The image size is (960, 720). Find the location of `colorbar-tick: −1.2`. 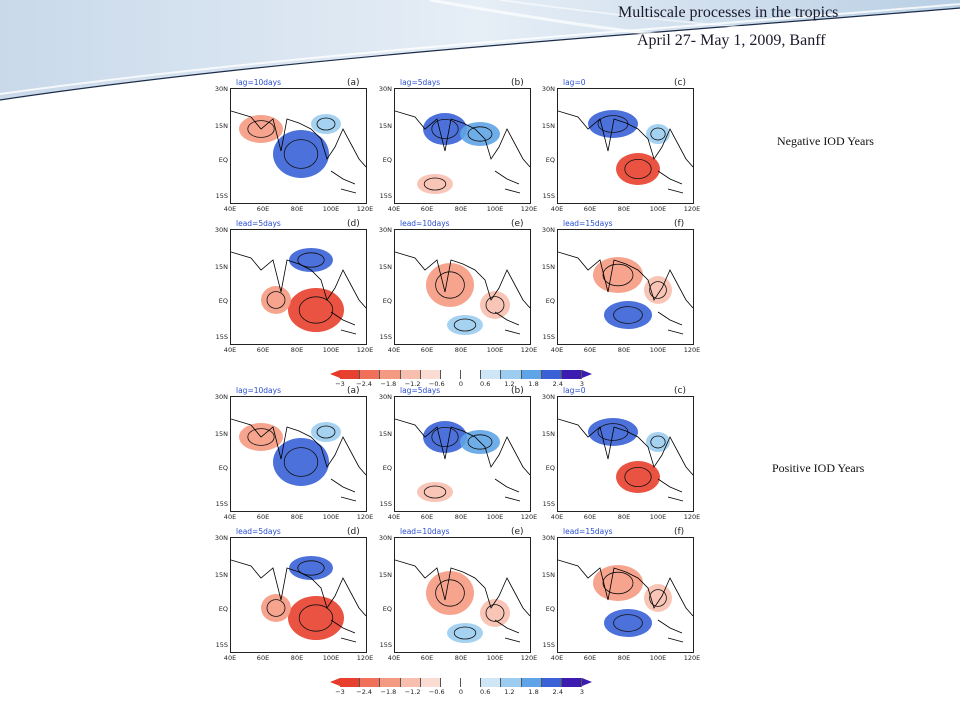

colorbar-tick: −1.2 is located at coordinates (412, 384).